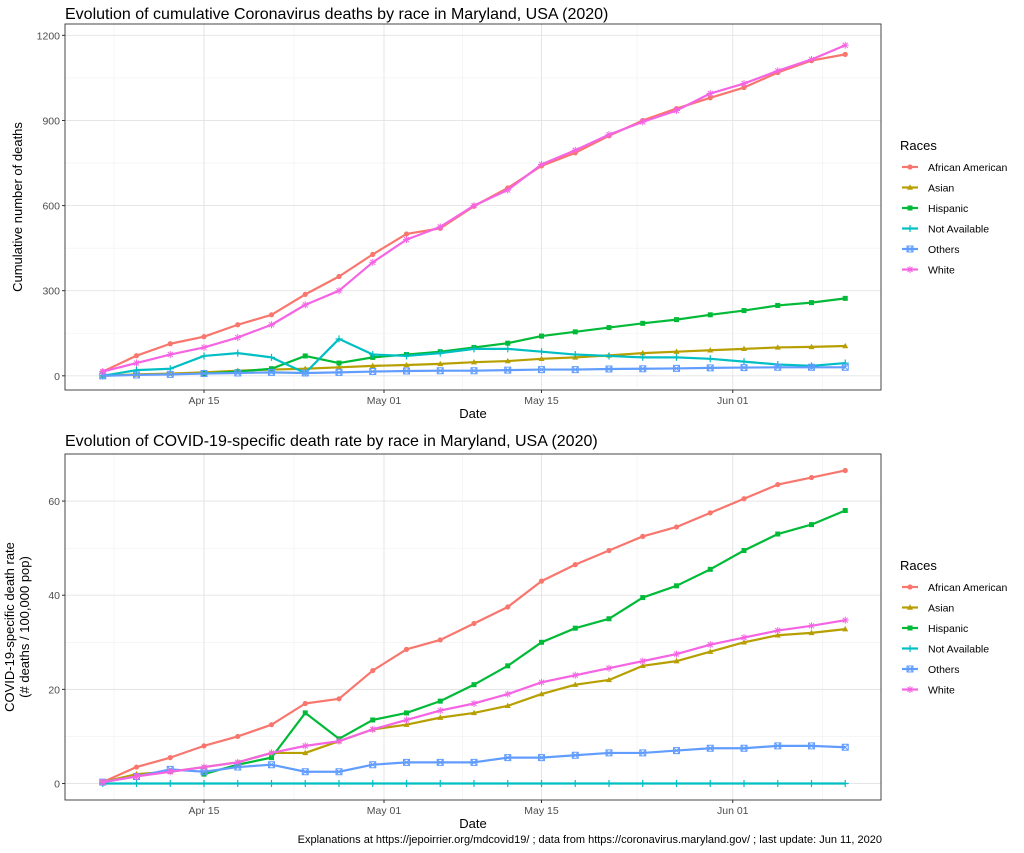  I want to click on legend-label: African American, so click(968, 588).